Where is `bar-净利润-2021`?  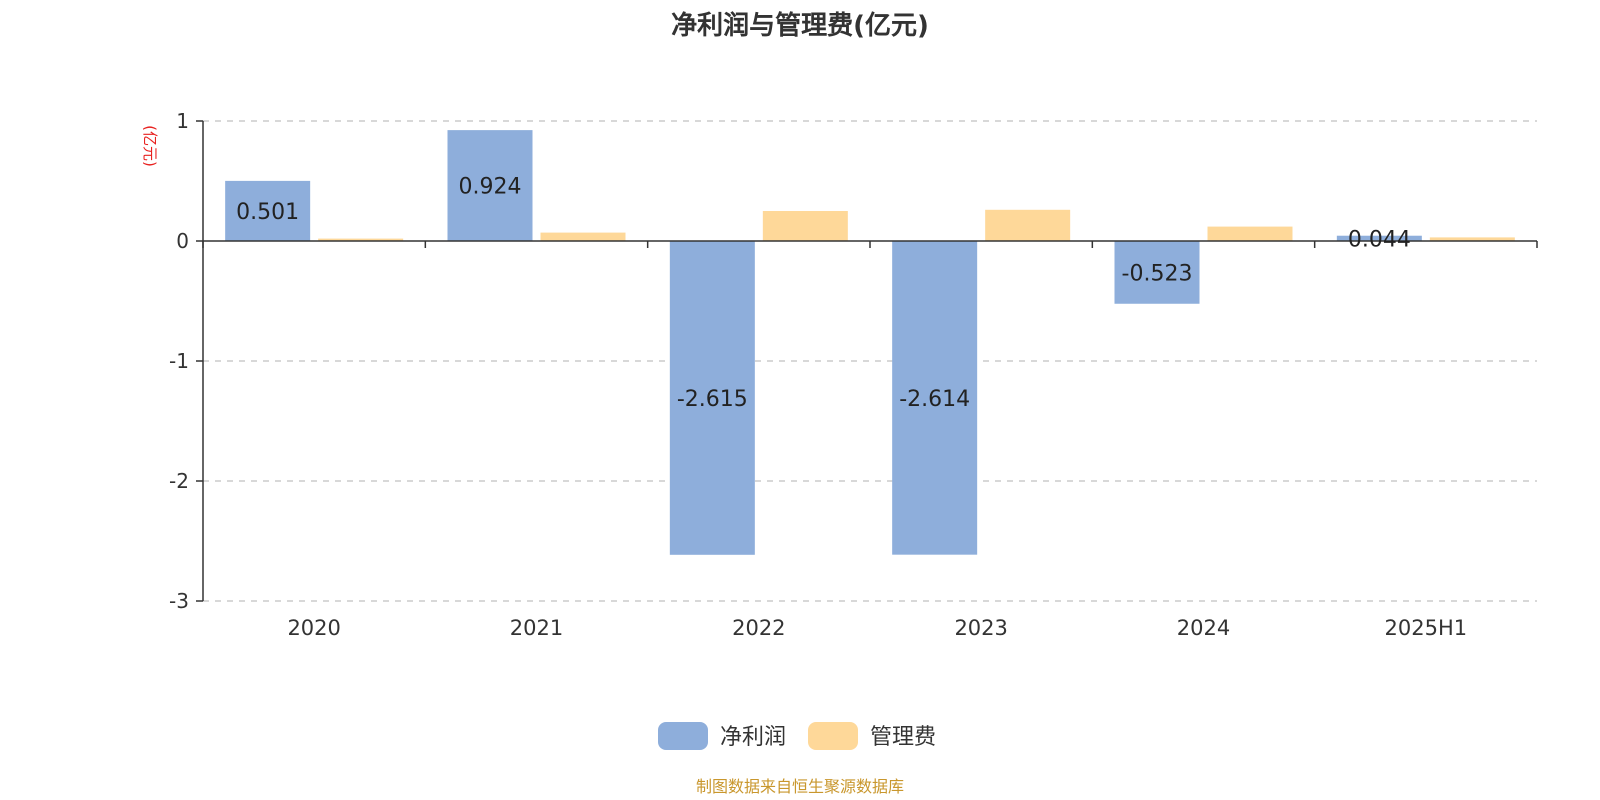
bar-净利润-2021 is located at coordinates (490, 185).